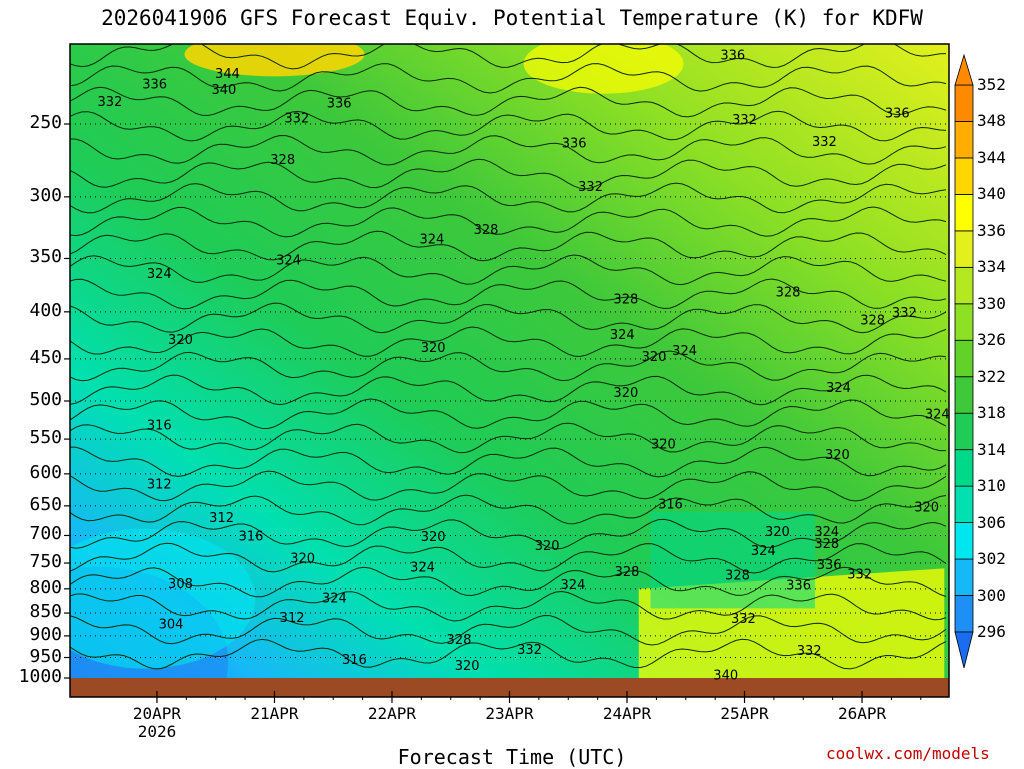 This screenshot has height=769, width=1024. Describe the element at coordinates (733, 560) in the screenshot. I see `moist-layer` at that location.